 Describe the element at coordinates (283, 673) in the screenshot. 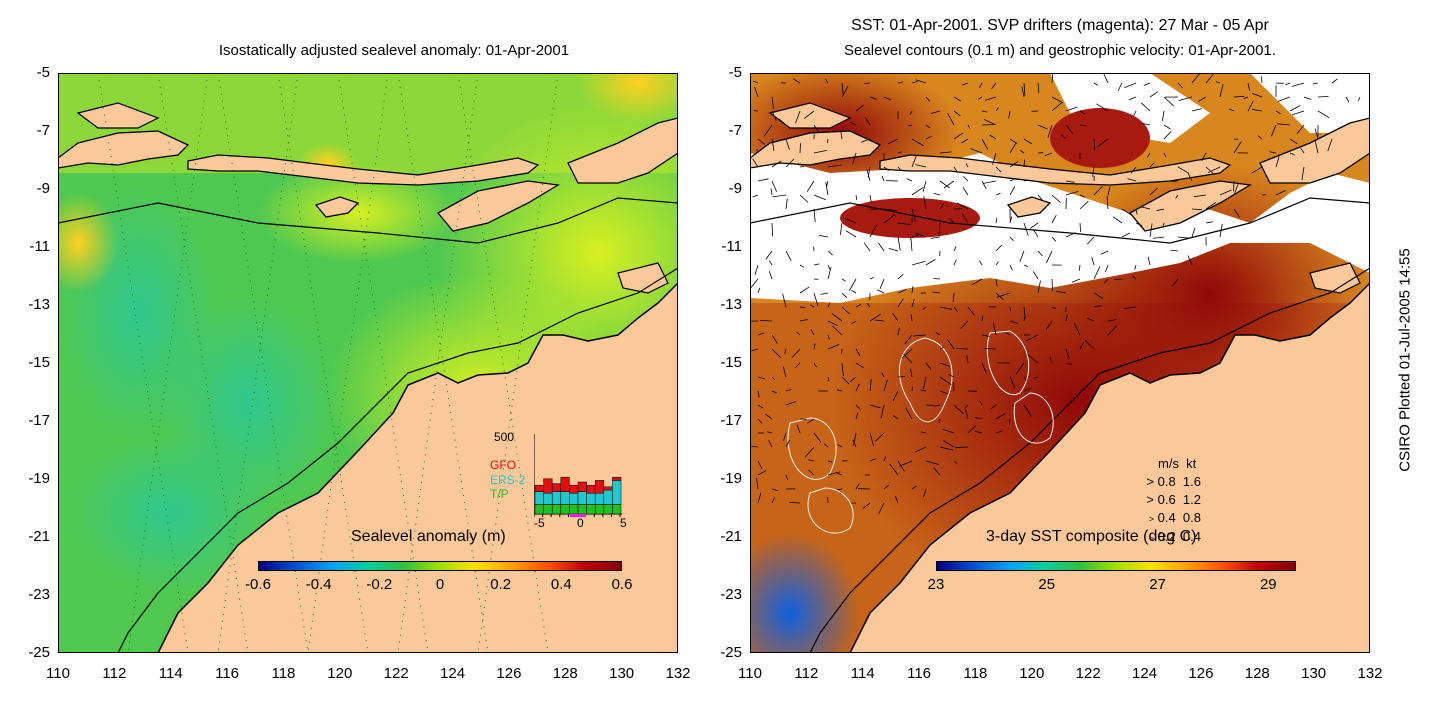

I see `left-lon-tick-label: 118` at that location.